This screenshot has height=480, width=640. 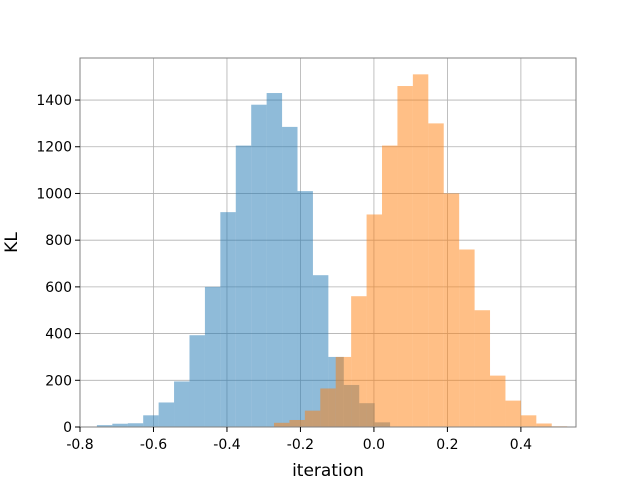 What do you see at coordinates (153, 445) in the screenshot?
I see `x-tick-label-1: -0.6` at bounding box center [153, 445].